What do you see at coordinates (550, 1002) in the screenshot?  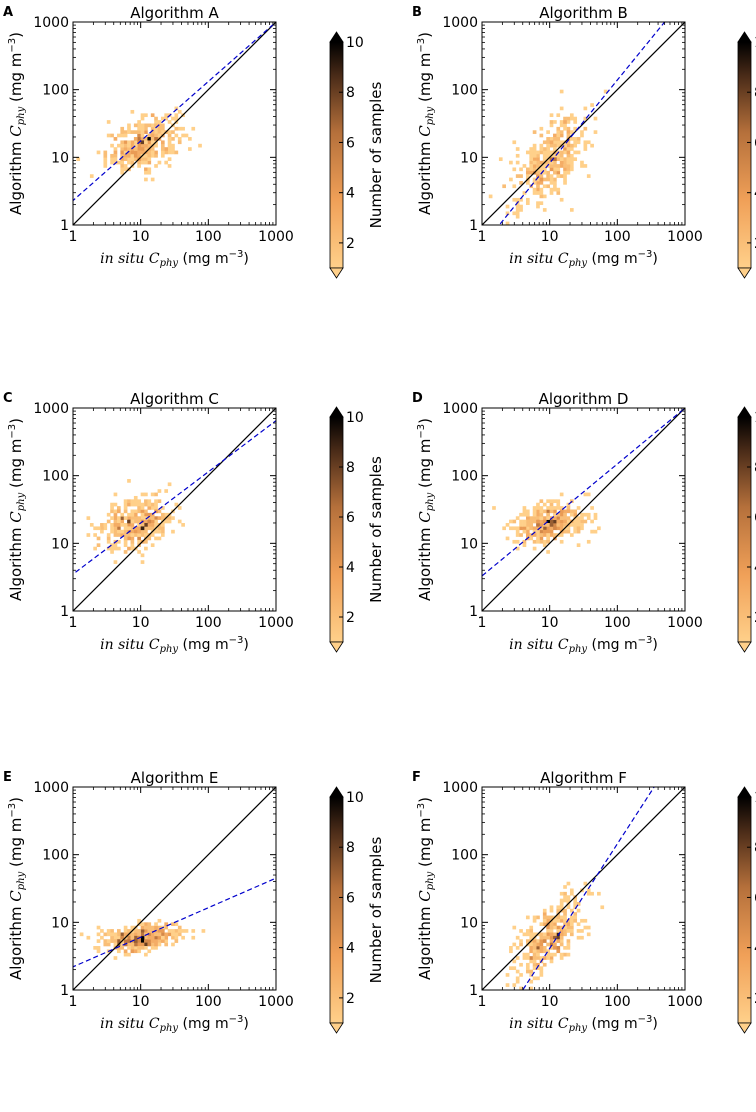 I see `x-tick-label: 10` at bounding box center [550, 1002].